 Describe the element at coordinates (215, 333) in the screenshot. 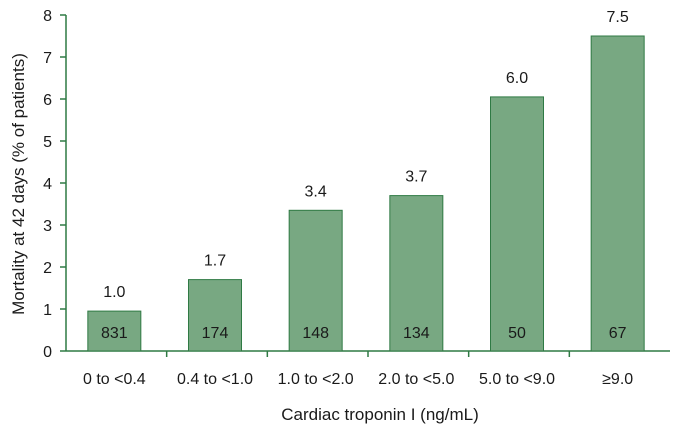

I see `bar-count-label: 174` at that location.